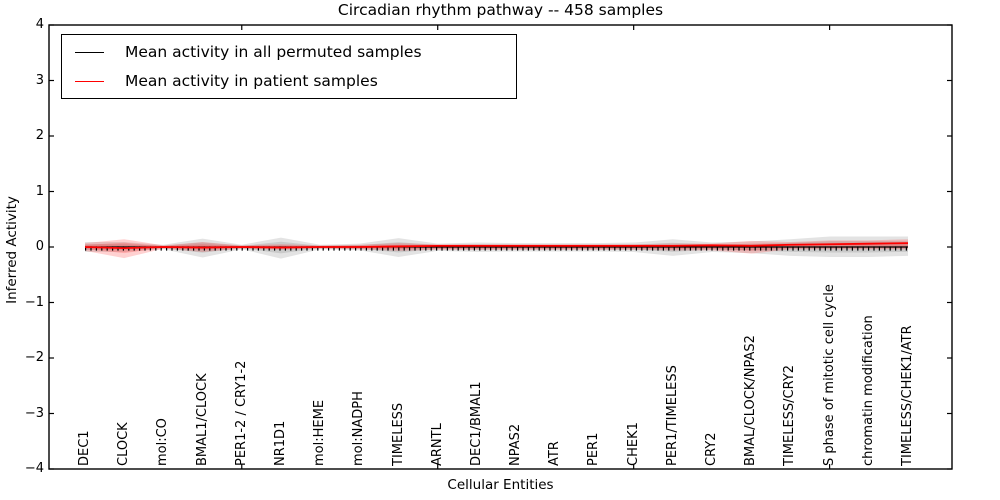 The width and height of the screenshot is (1000, 500). What do you see at coordinates (34, 413) in the screenshot?
I see `y-tick-label: −3` at bounding box center [34, 413].